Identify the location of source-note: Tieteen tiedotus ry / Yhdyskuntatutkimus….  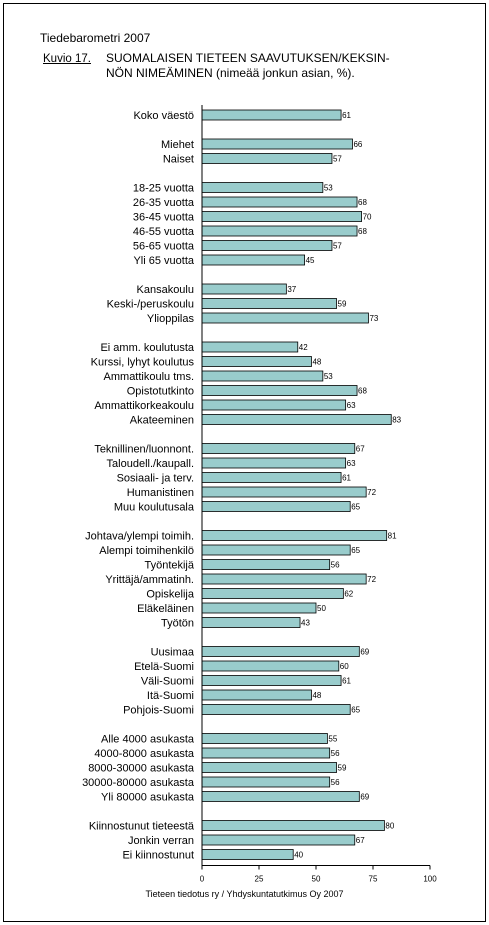
(244, 894).